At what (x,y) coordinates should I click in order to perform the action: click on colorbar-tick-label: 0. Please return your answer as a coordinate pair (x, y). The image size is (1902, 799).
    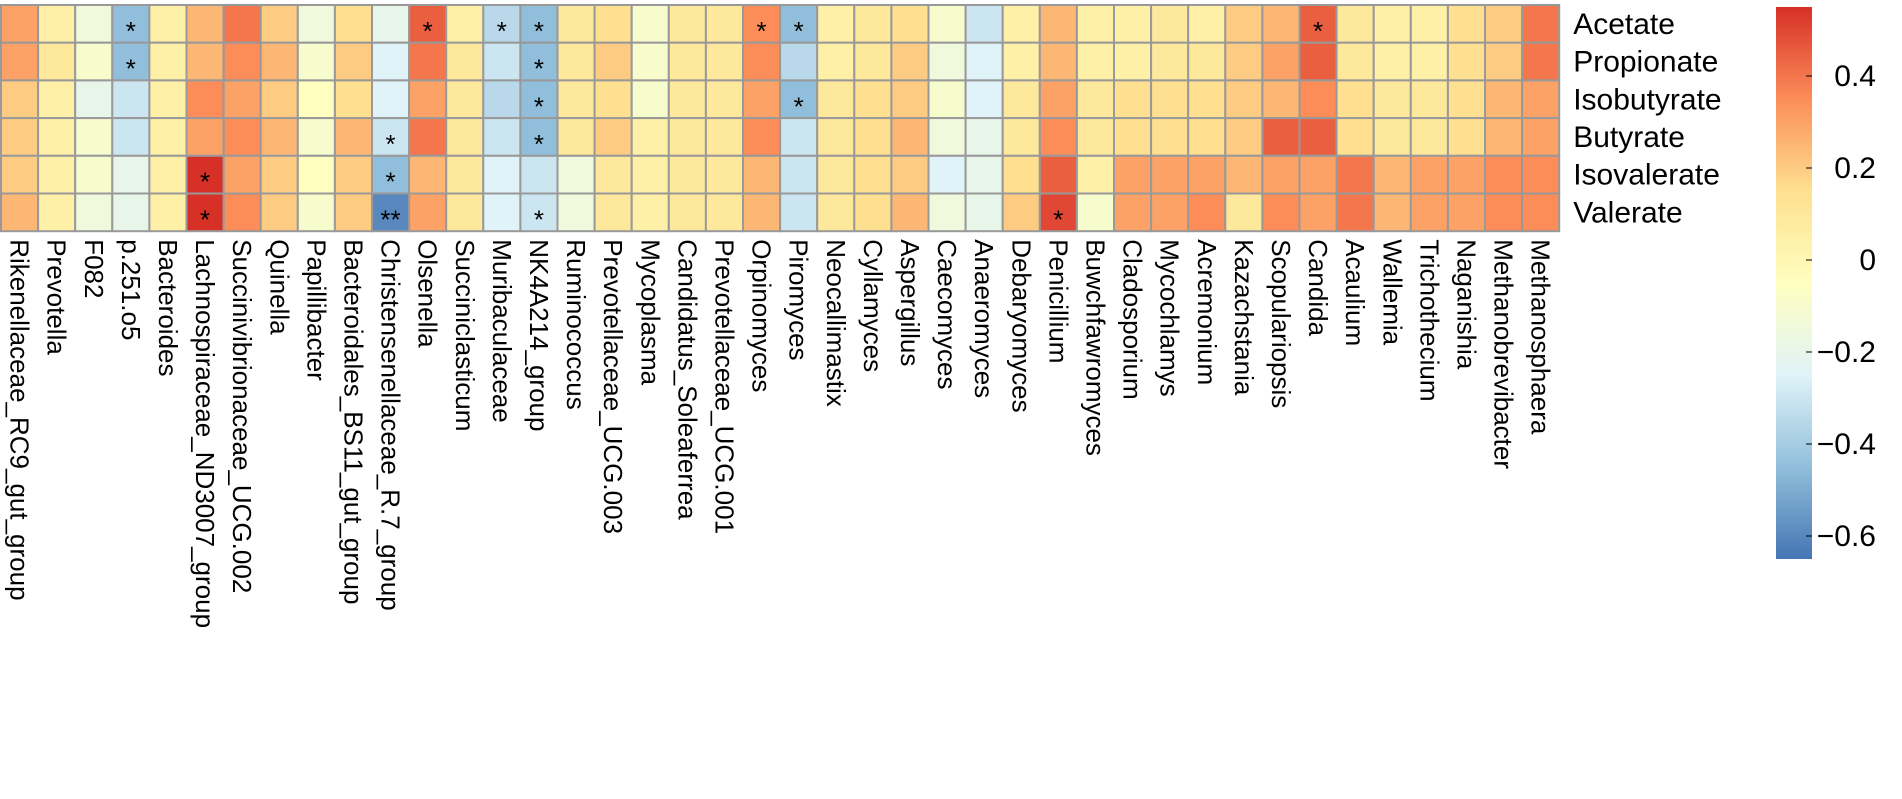
    Looking at the image, I should click on (1867, 260).